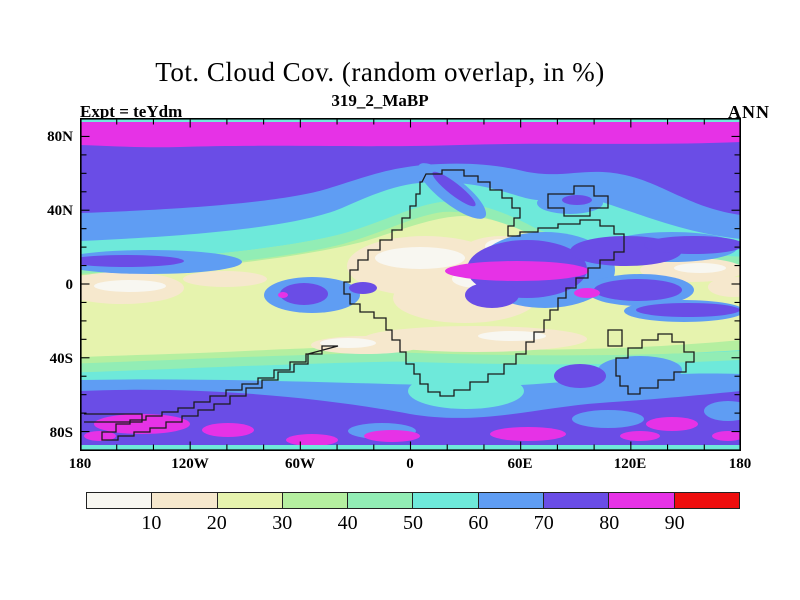  Describe the element at coordinates (69, 285) in the screenshot. I see `lat-tick-label: 0` at that location.